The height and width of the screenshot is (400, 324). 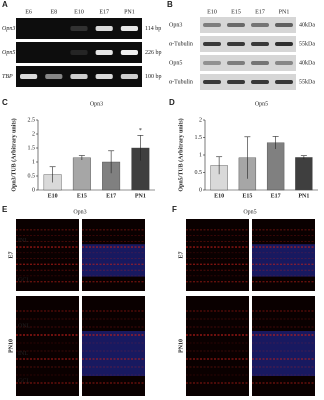 I want to click on gel-row-label: Opn5, so click(x=8, y=53).